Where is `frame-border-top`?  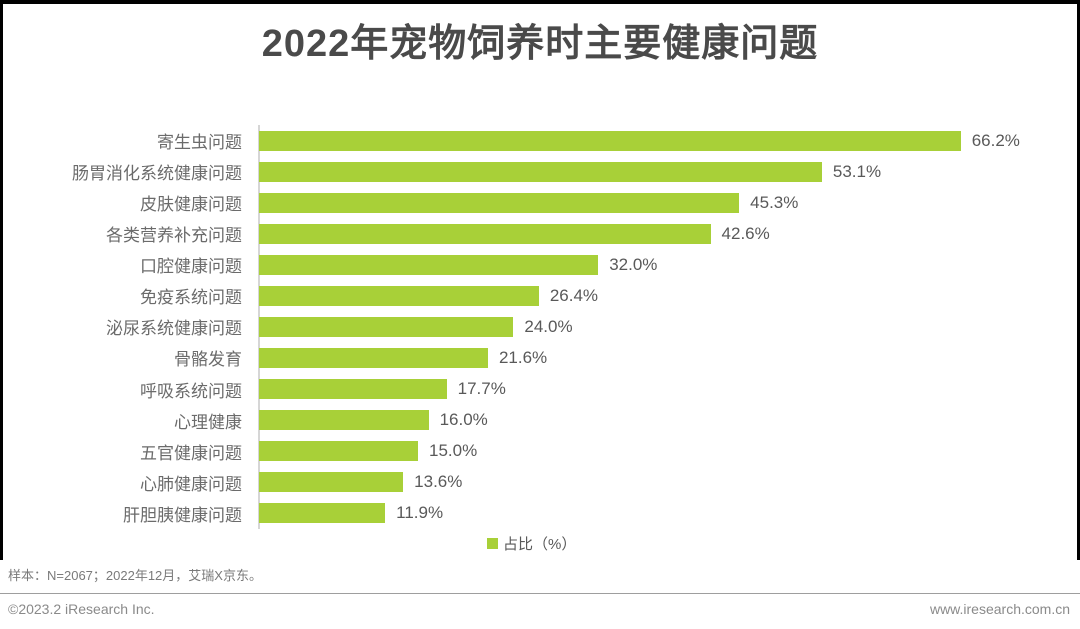 frame-border-top is located at coordinates (540, 2).